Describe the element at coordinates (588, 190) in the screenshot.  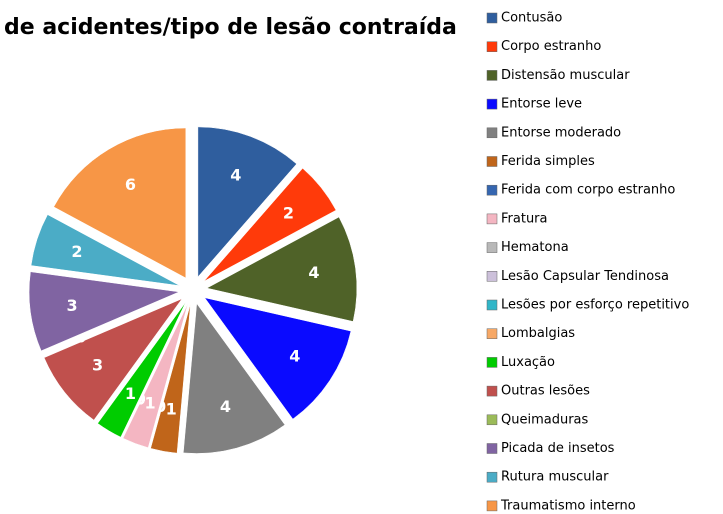
I see `legend-label: Ferida com corpo estranho` at that location.